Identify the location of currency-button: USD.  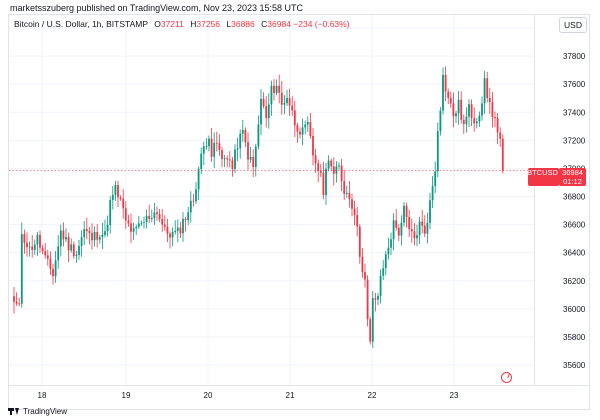
(573, 25).